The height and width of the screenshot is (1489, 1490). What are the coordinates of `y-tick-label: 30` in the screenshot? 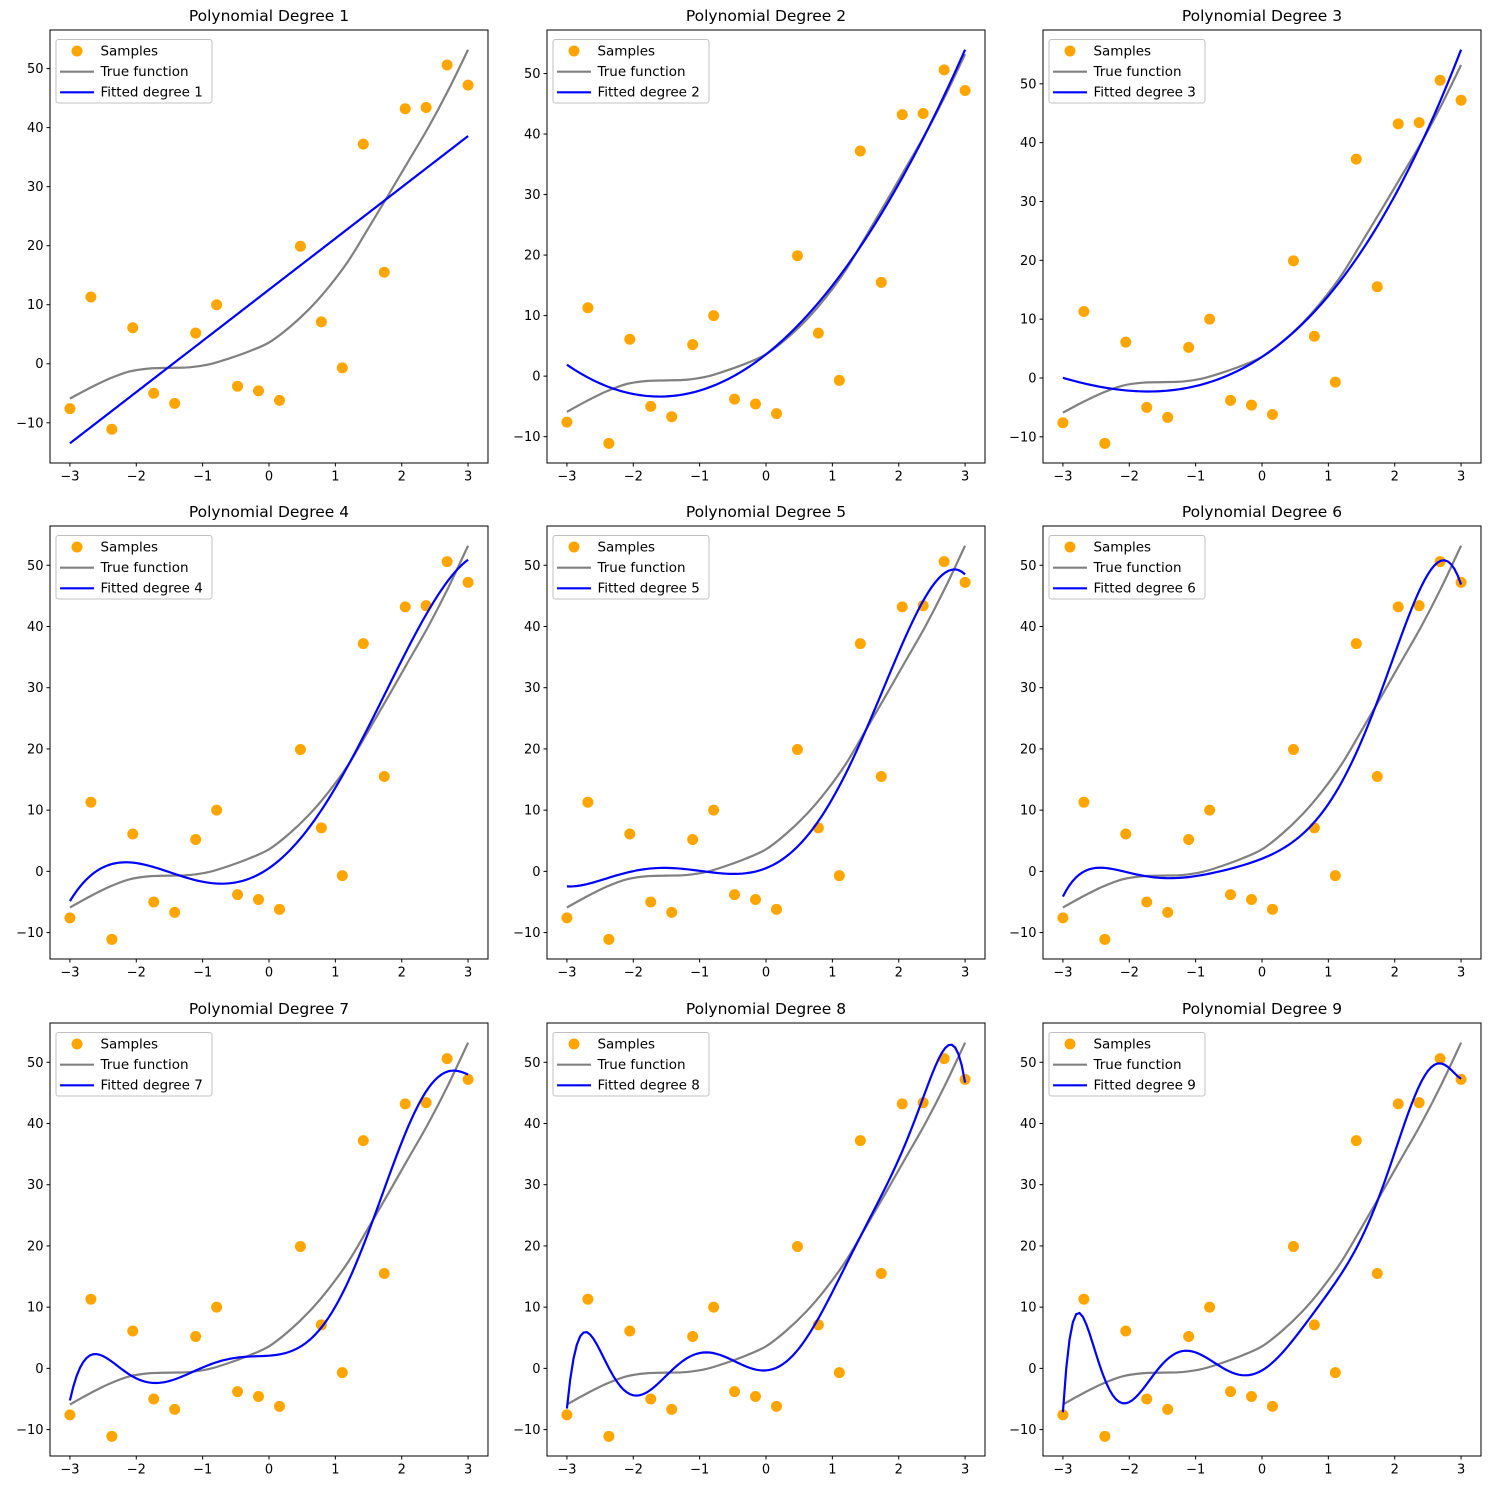 It's located at (1028, 689).